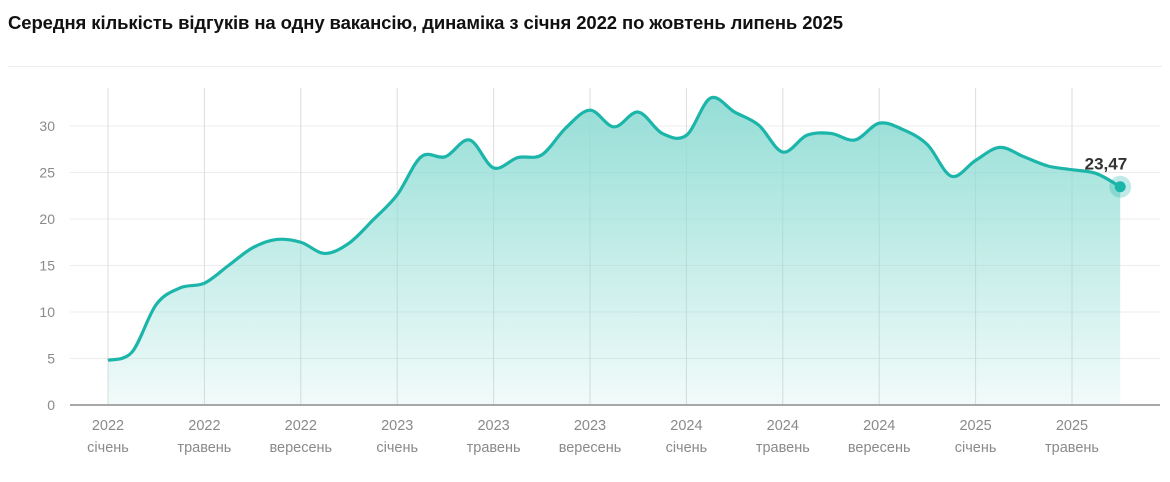 The height and width of the screenshot is (482, 1170). What do you see at coordinates (47, 219) in the screenshot?
I see `y-tick-label: 20` at bounding box center [47, 219].